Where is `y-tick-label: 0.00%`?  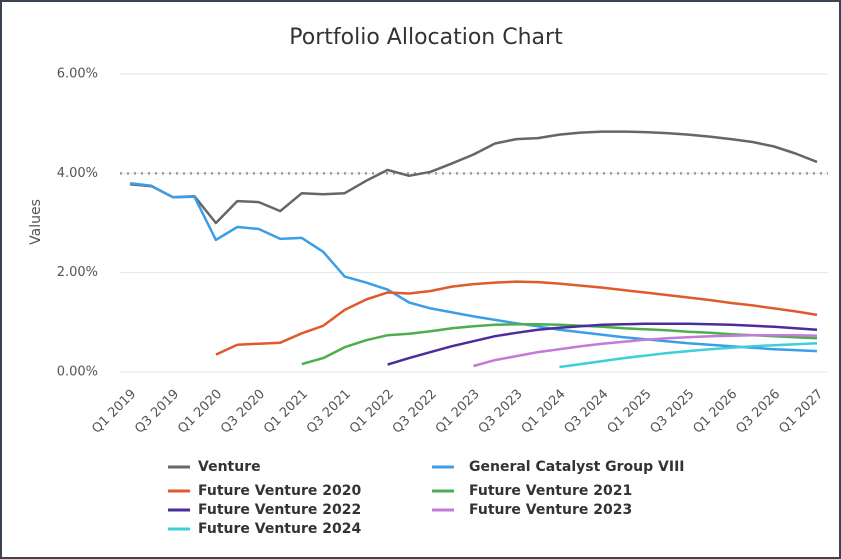
y-tick-label: 0.00% is located at coordinates (77, 372).